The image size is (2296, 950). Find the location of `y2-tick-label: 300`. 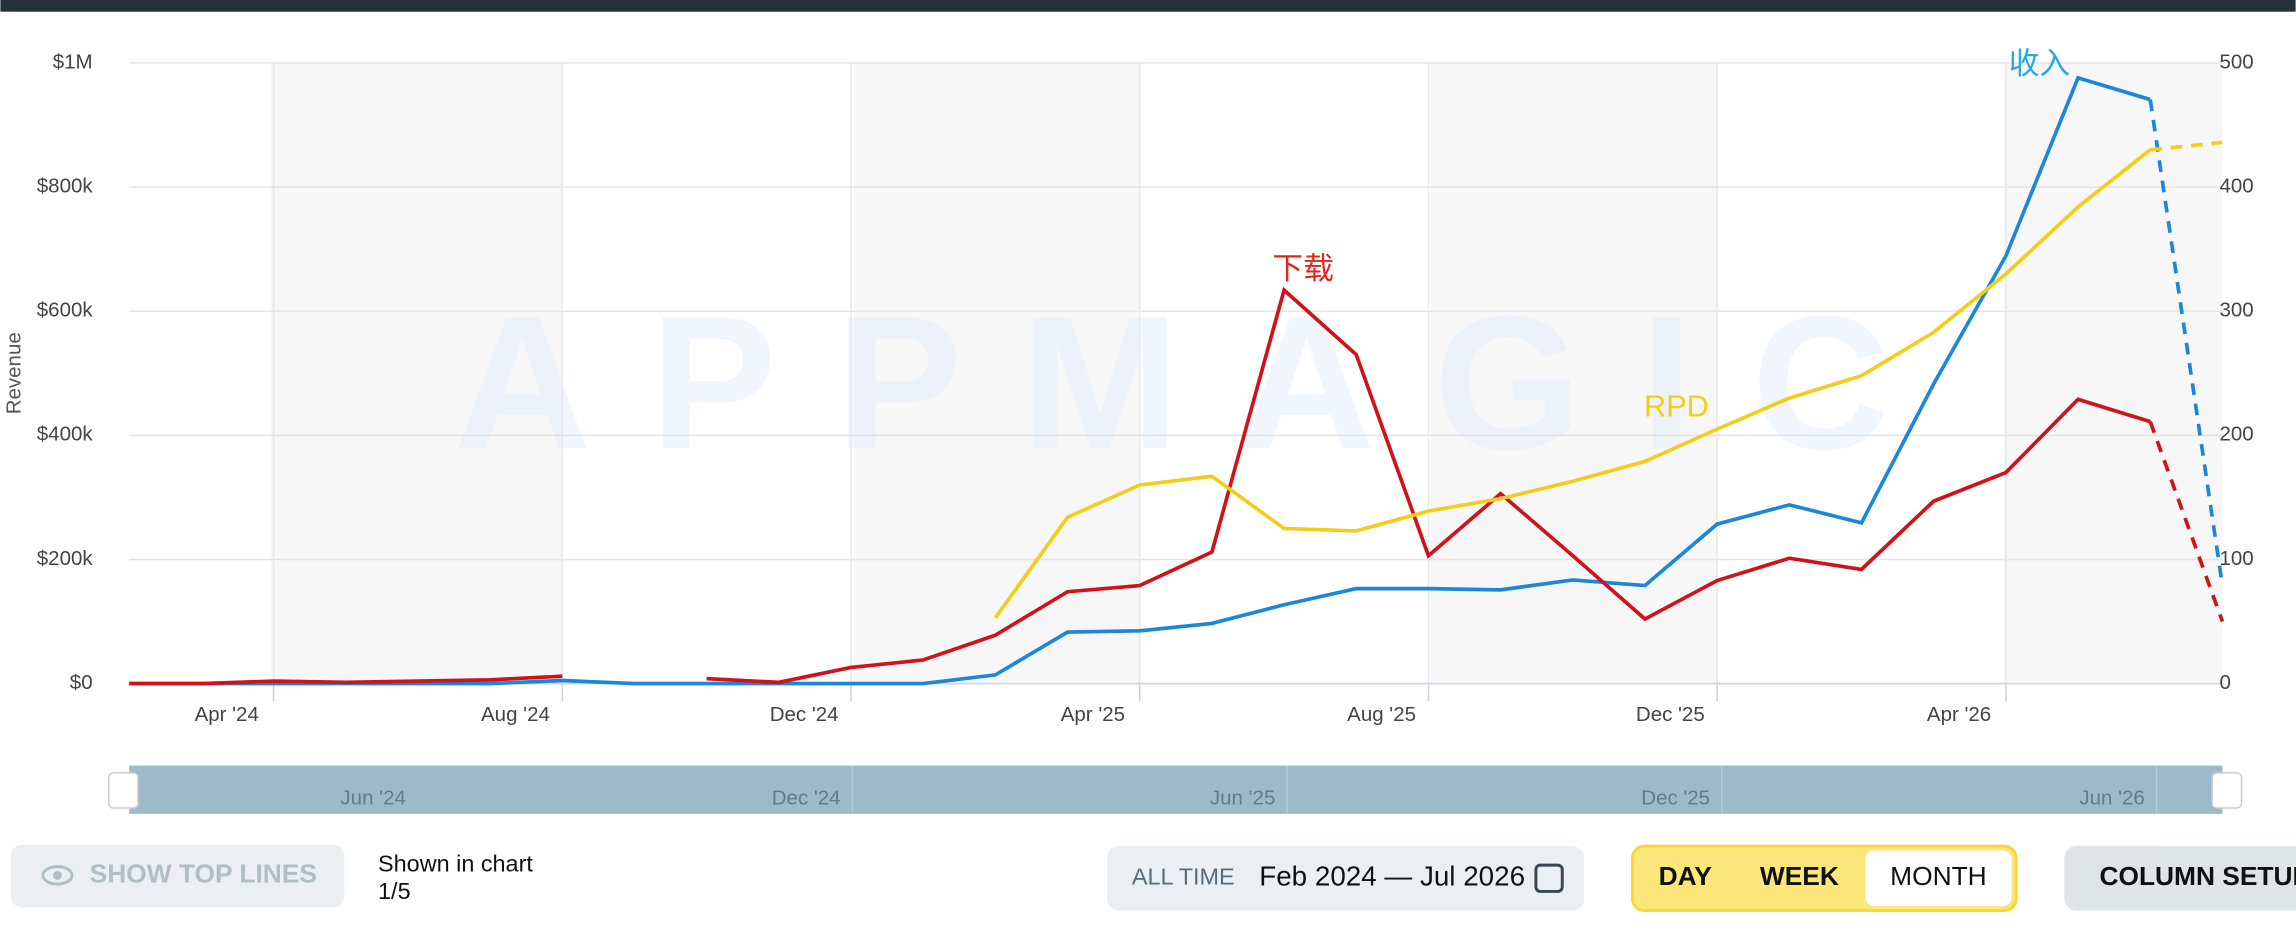

y2-tick-label: 300 is located at coordinates (2236, 310).